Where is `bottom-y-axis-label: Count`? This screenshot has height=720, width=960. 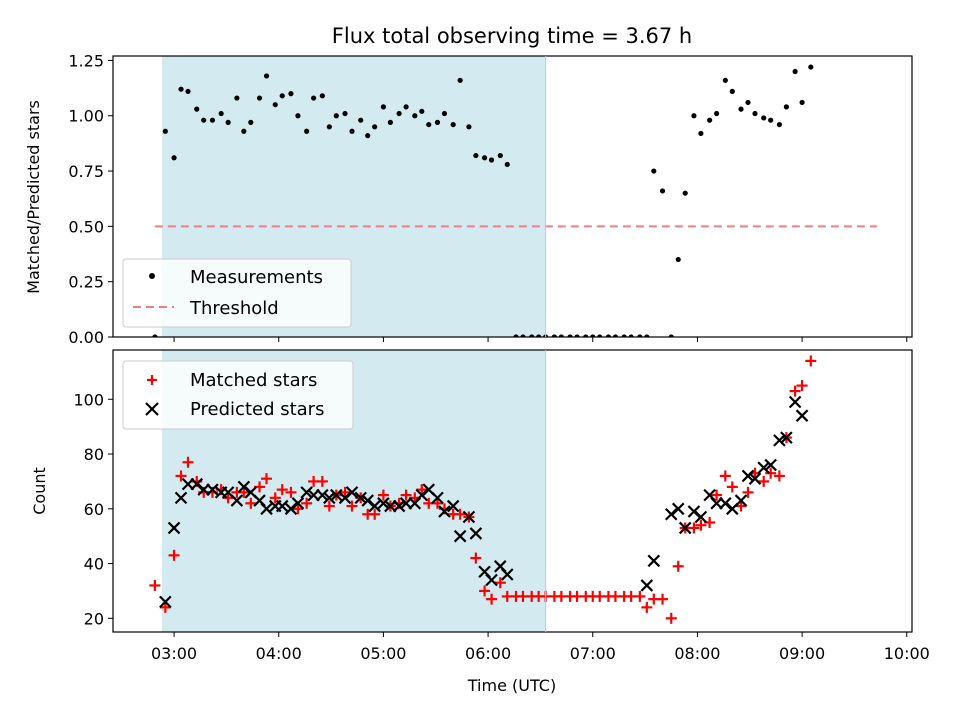 bottom-y-axis-label: Count is located at coordinates (39, 491).